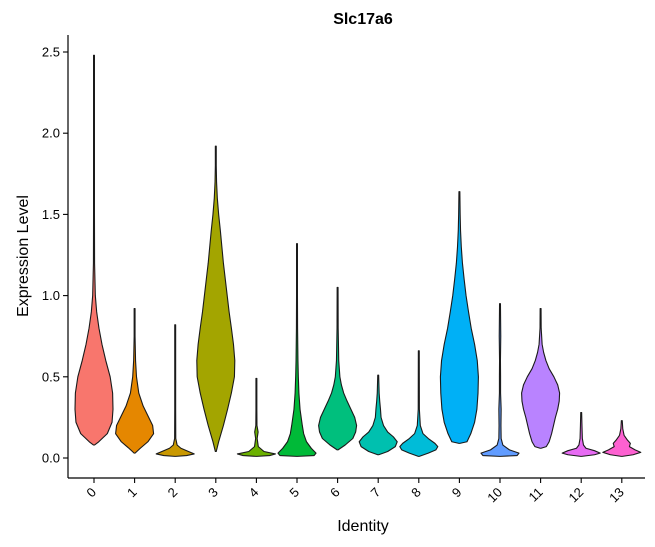 The width and height of the screenshot is (655, 547). I want to click on x-tick-label: 1, so click(132, 493).